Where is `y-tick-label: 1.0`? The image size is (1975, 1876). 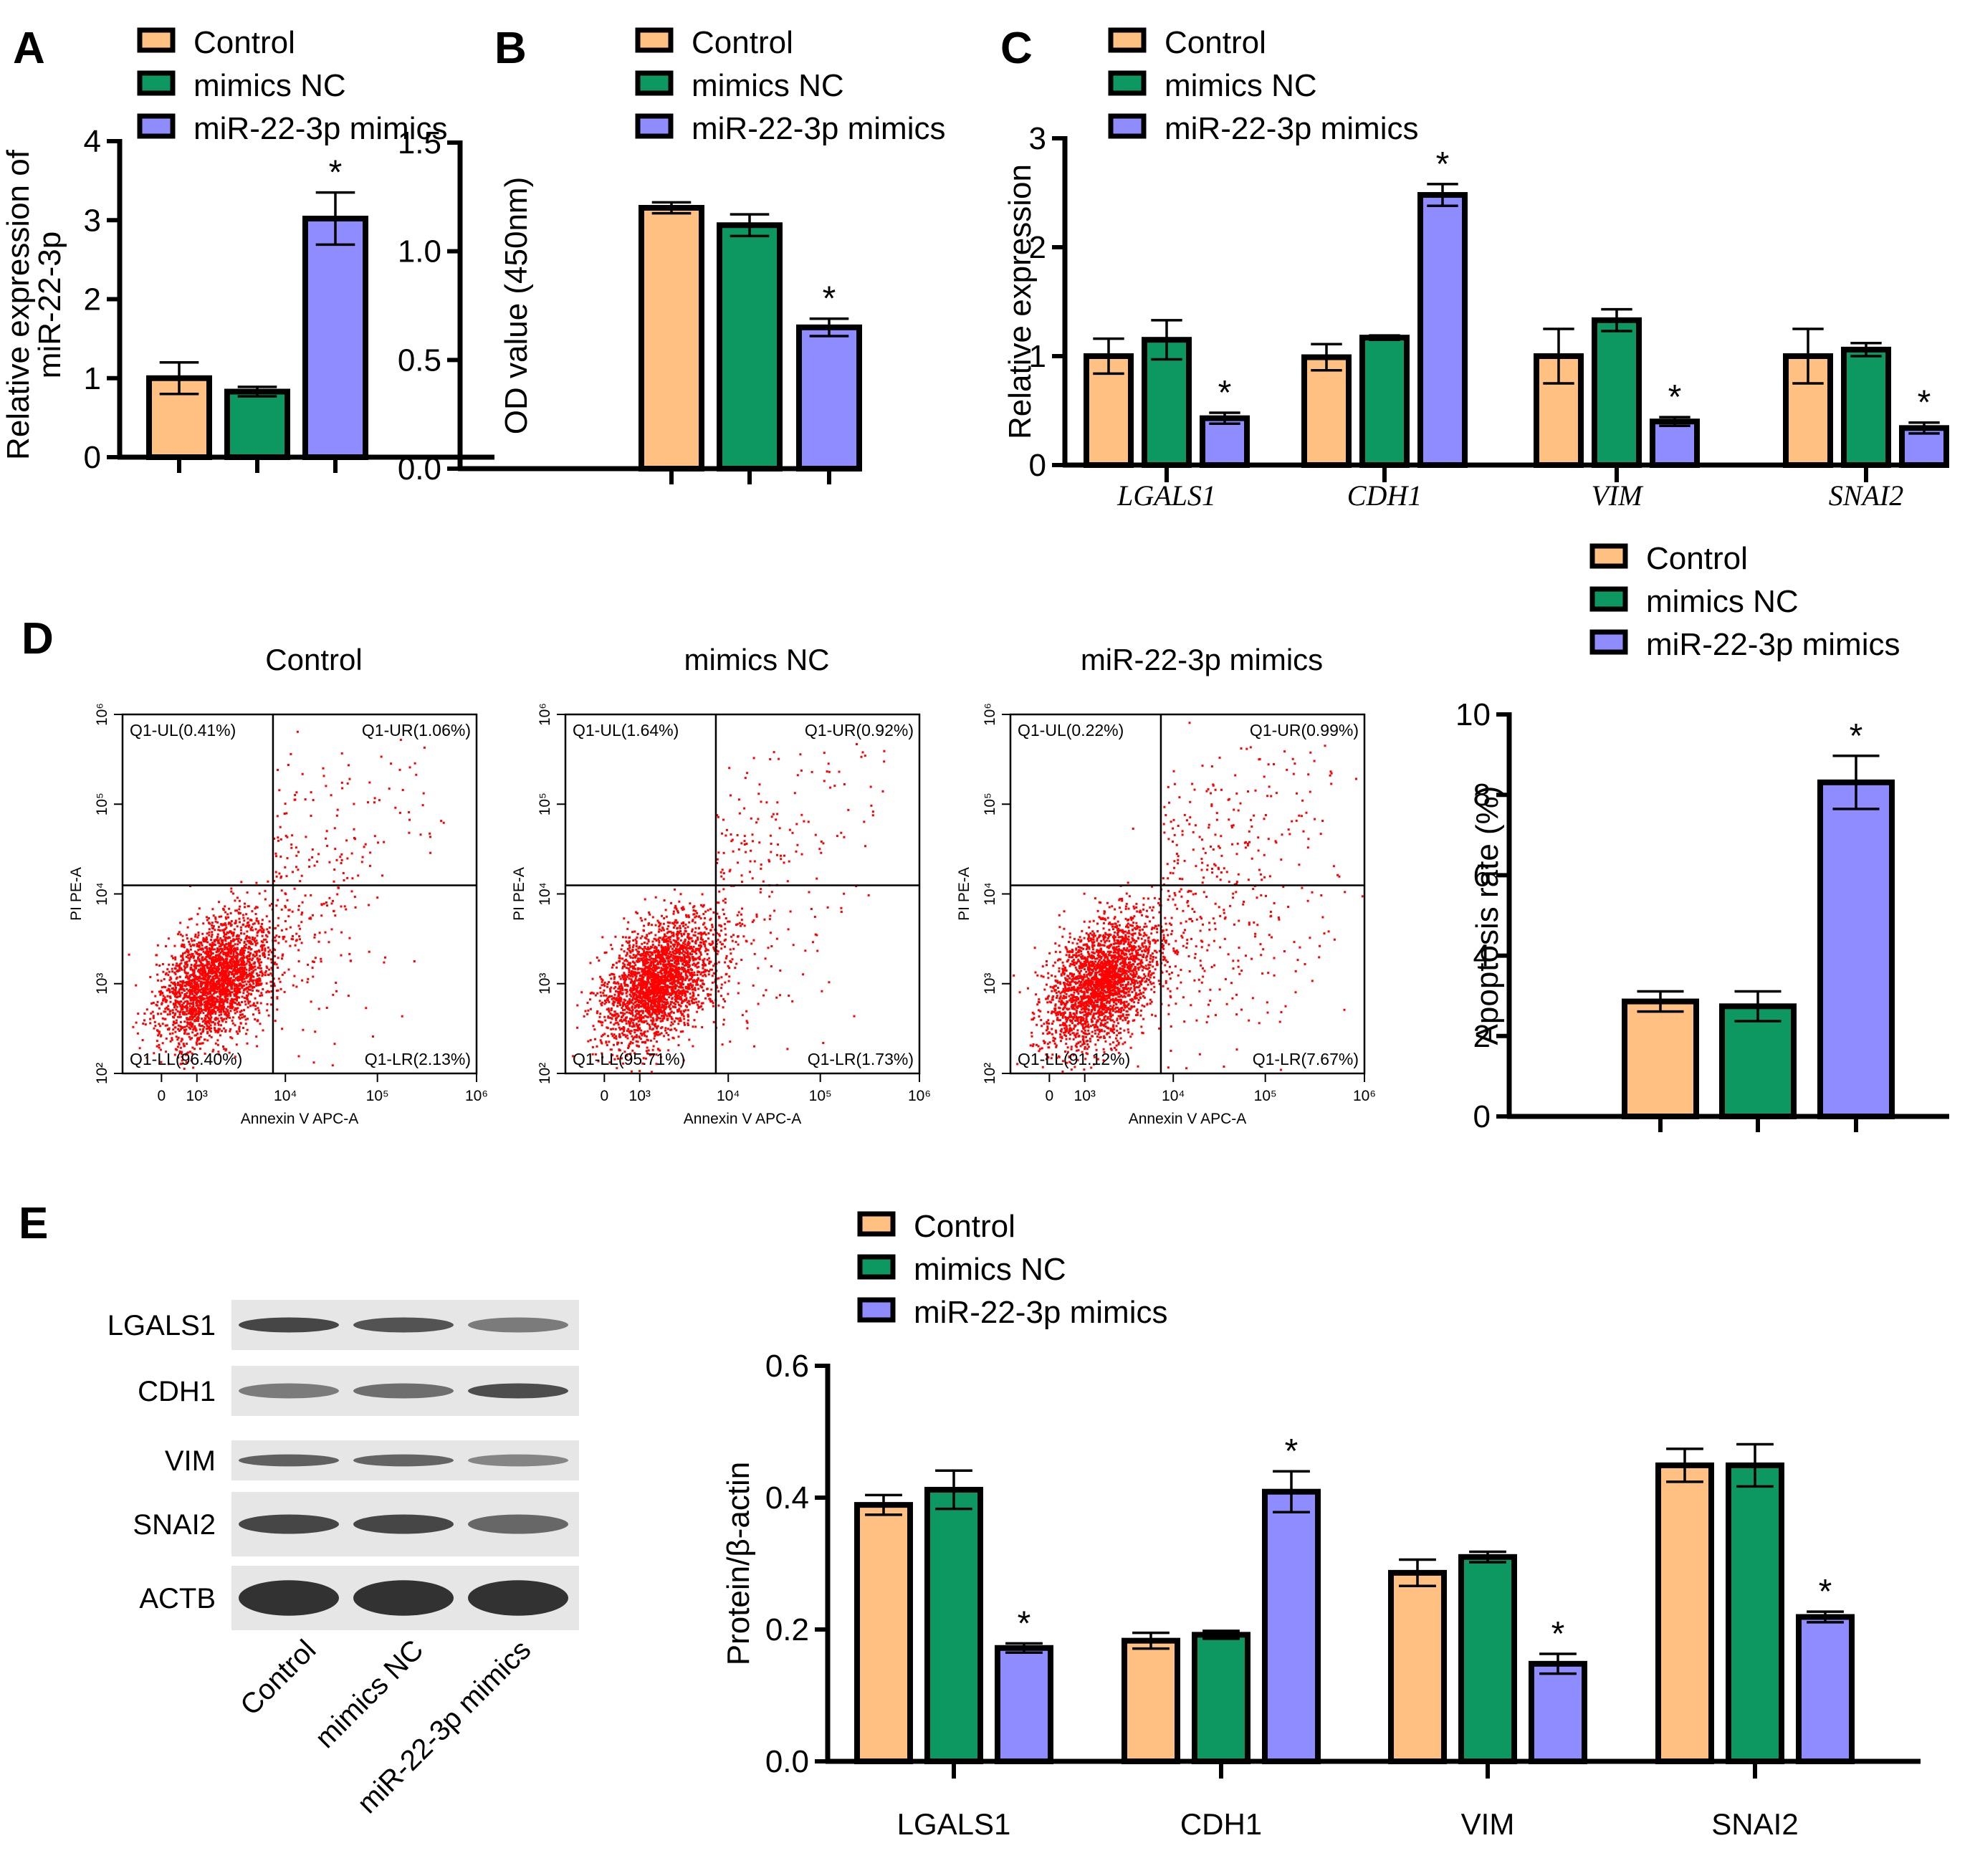 y-tick-label: 1.0 is located at coordinates (419, 251).